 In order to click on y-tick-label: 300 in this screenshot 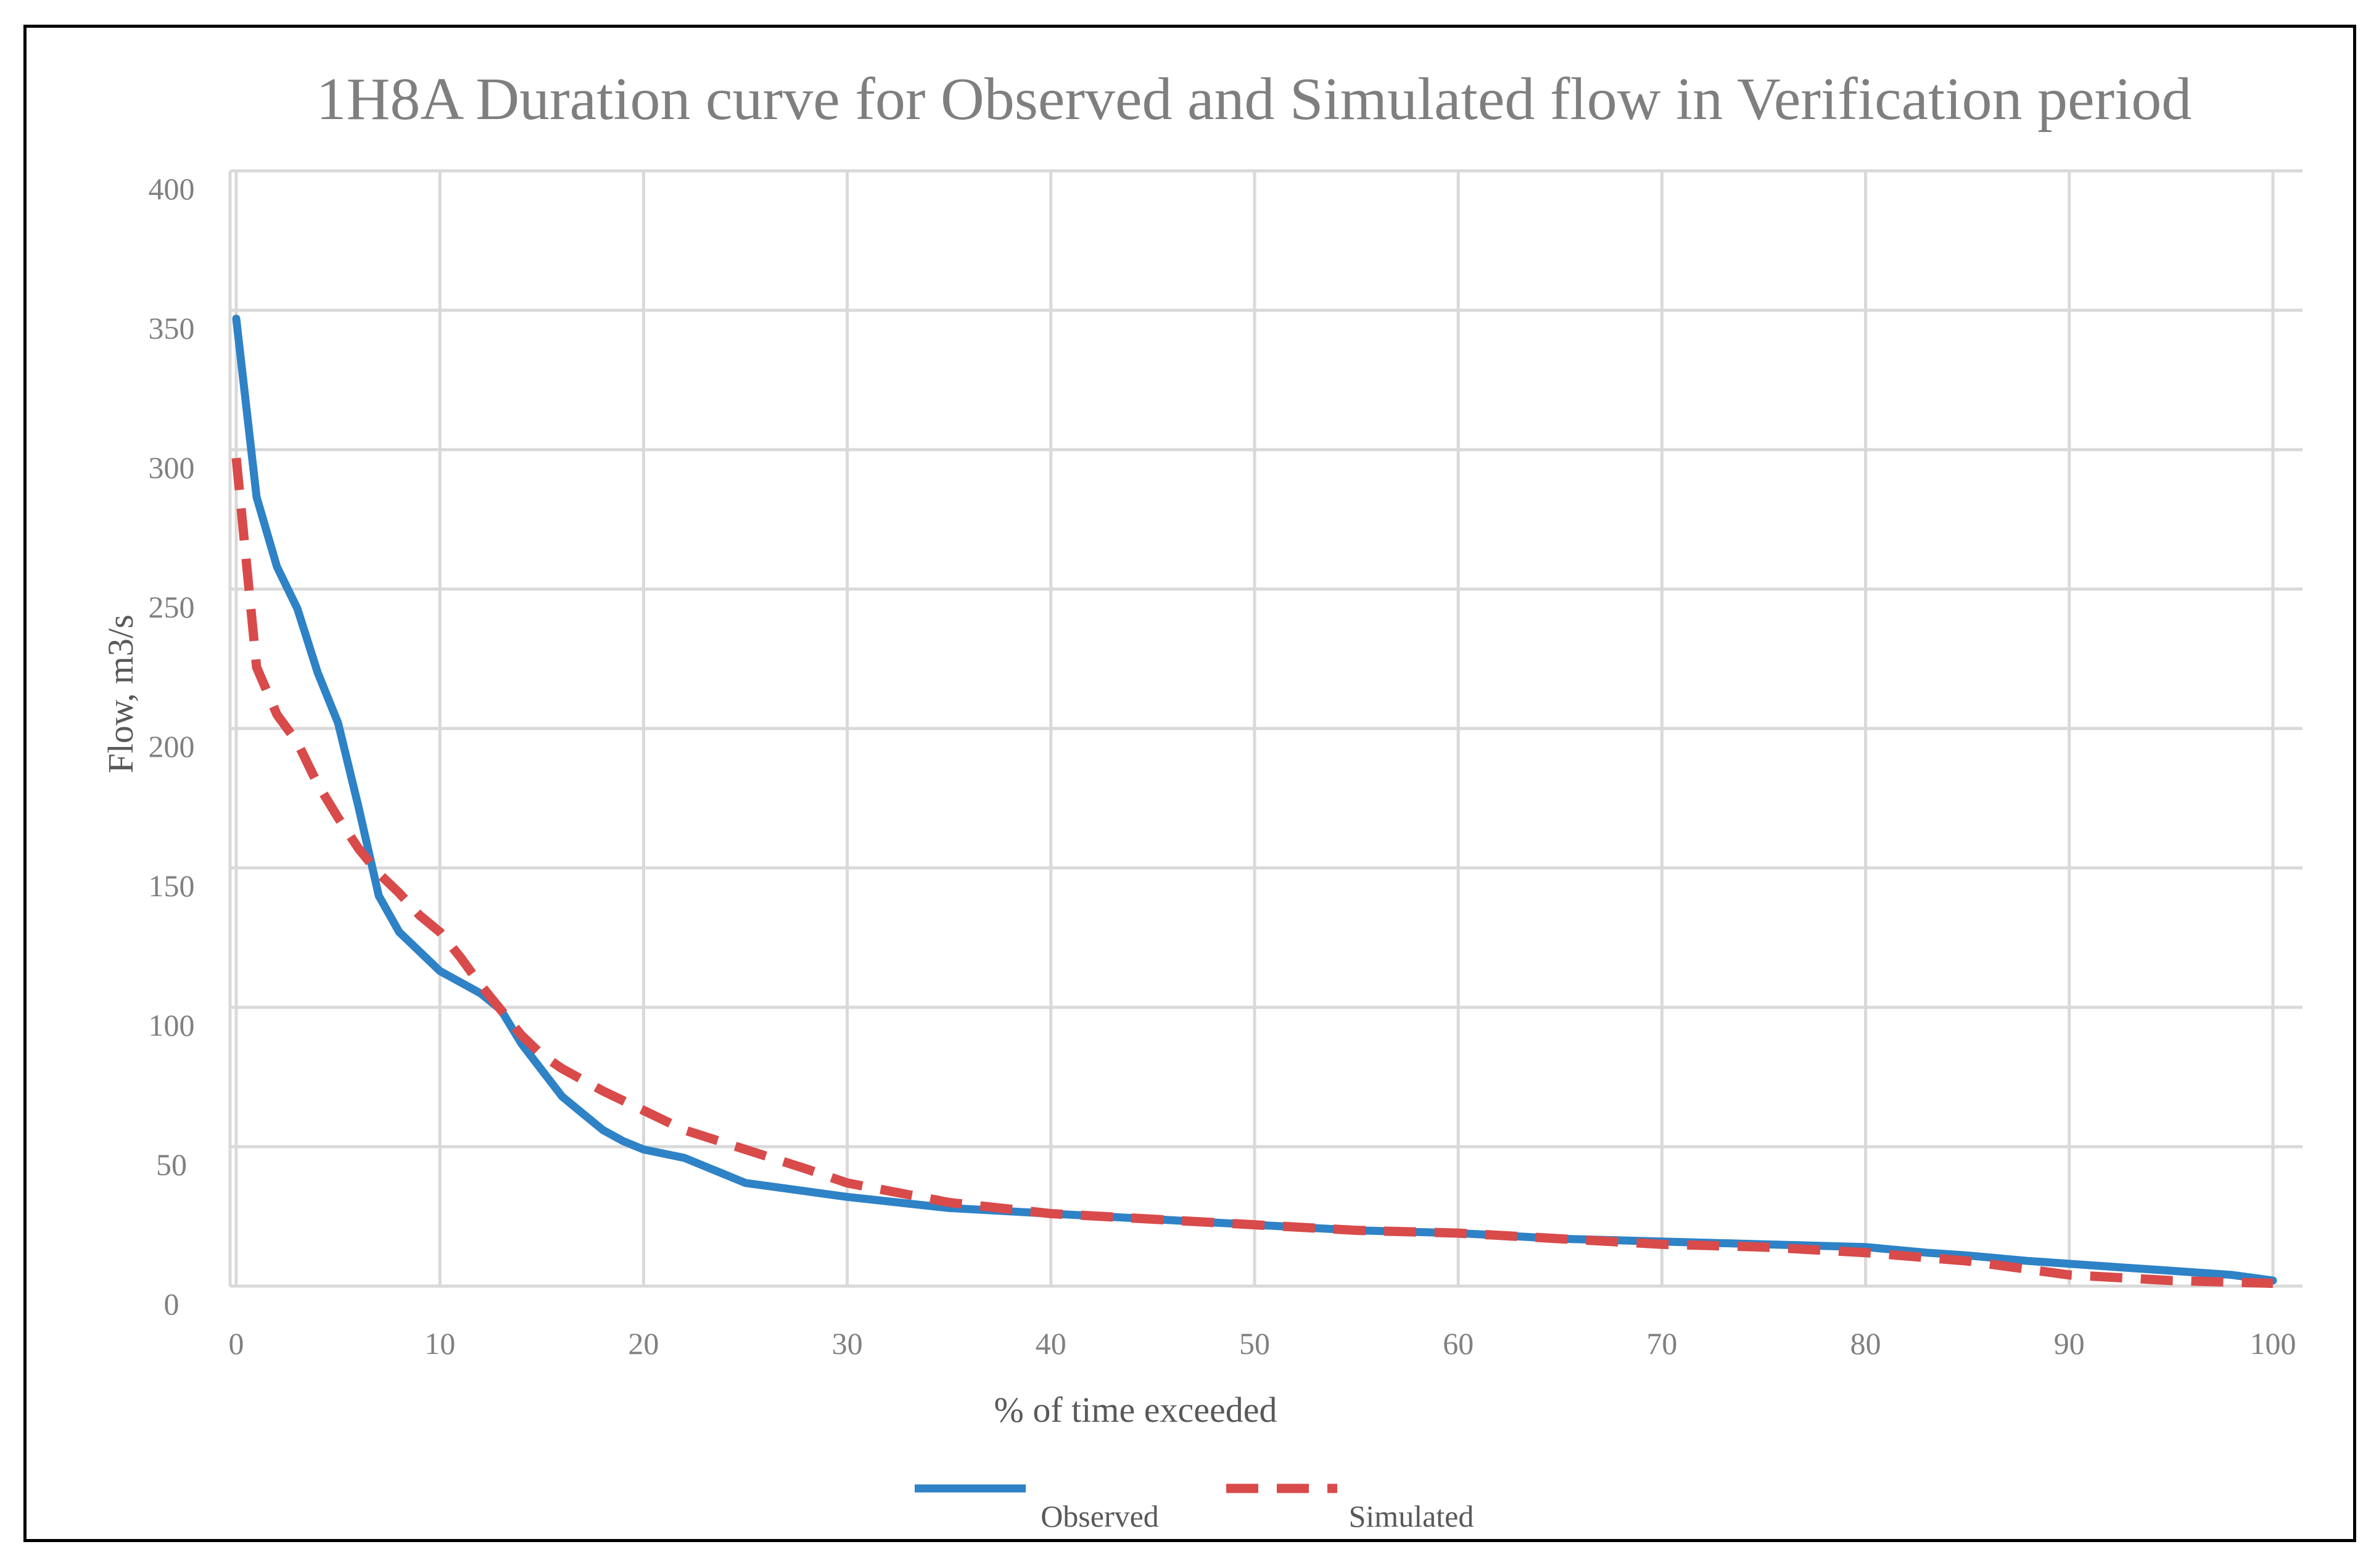, I will do `click(172, 467)`.